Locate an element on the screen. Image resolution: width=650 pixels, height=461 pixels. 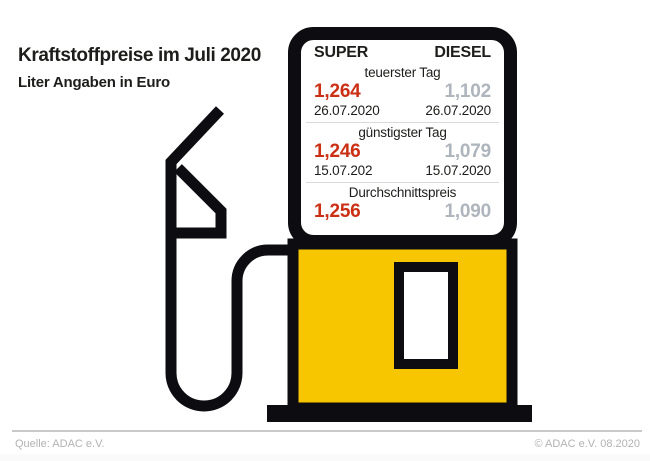
super-date-most-expensive: 26.07.2020 is located at coordinates (347, 110).